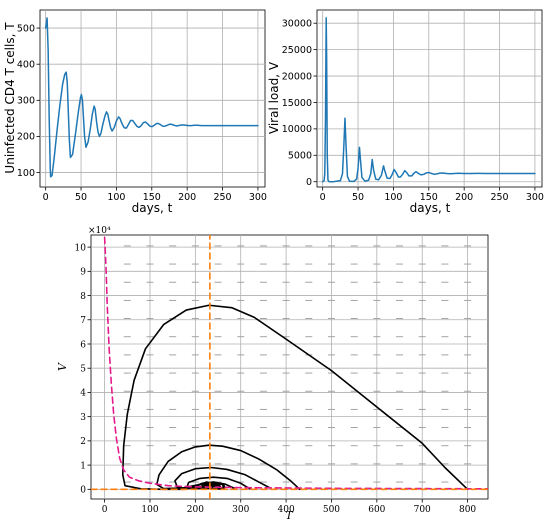 Image resolution: width=550 pixels, height=523 pixels. I want to click on y-tick-label: 3, so click(83, 418).